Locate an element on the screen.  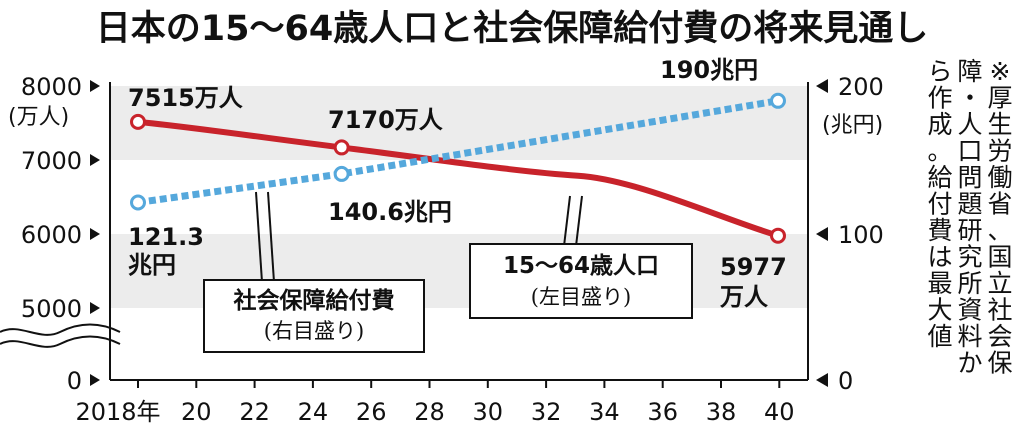
source-note-segment: 最大値 is located at coordinates (939, 310).